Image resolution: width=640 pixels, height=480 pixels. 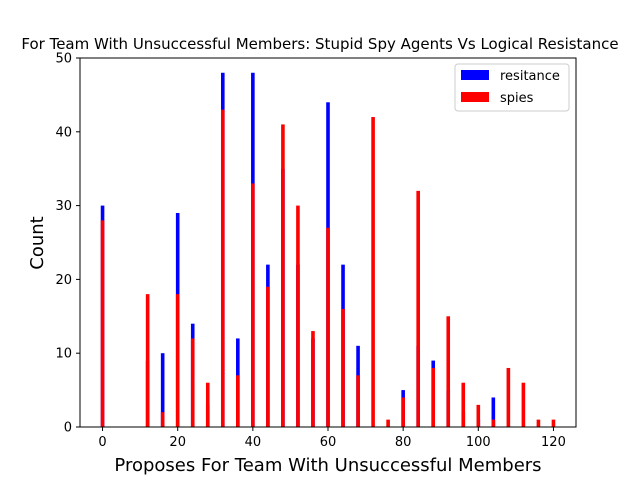 I want to click on y-tick-label-20: 20, so click(x=63, y=280).